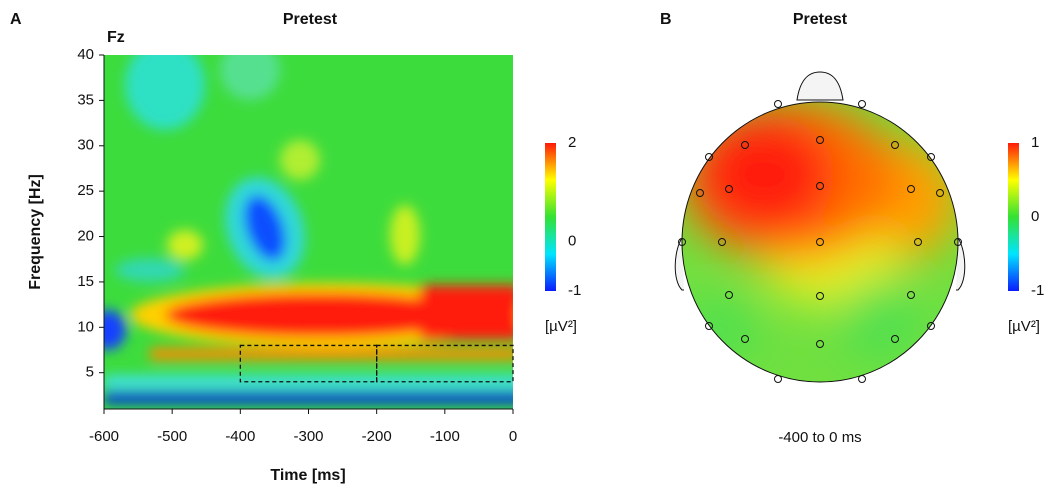 Image resolution: width=1053 pixels, height=490 pixels. Describe the element at coordinates (116, 37) in the screenshot. I see `channel-label: Fz` at that location.